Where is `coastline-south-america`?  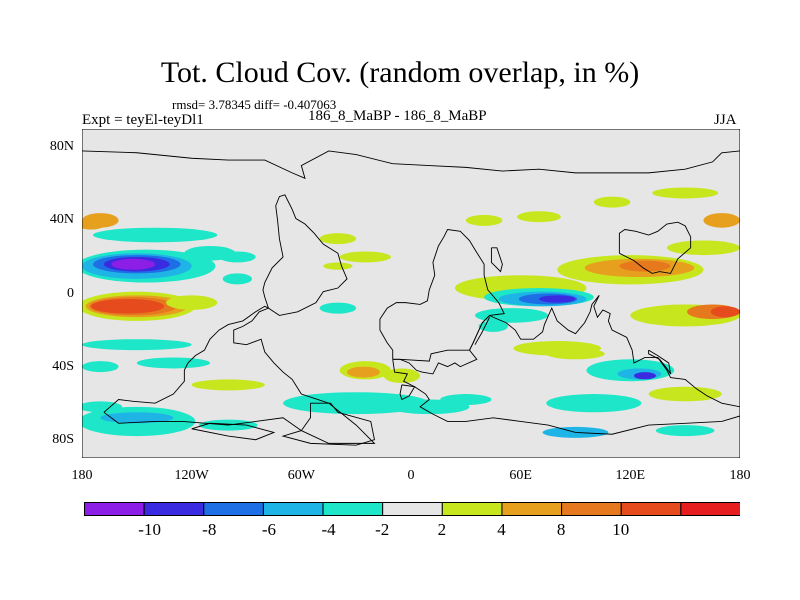
coastline-south-america is located at coordinates (305, 255).